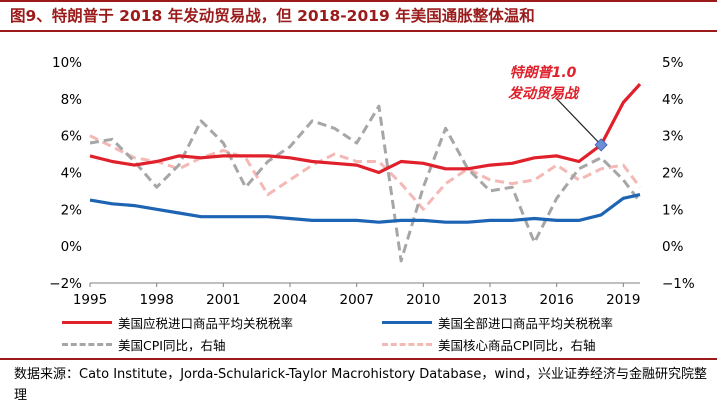 This screenshot has height=411, width=717. I want to click on right-tick-label-2: 3%, so click(673, 137).